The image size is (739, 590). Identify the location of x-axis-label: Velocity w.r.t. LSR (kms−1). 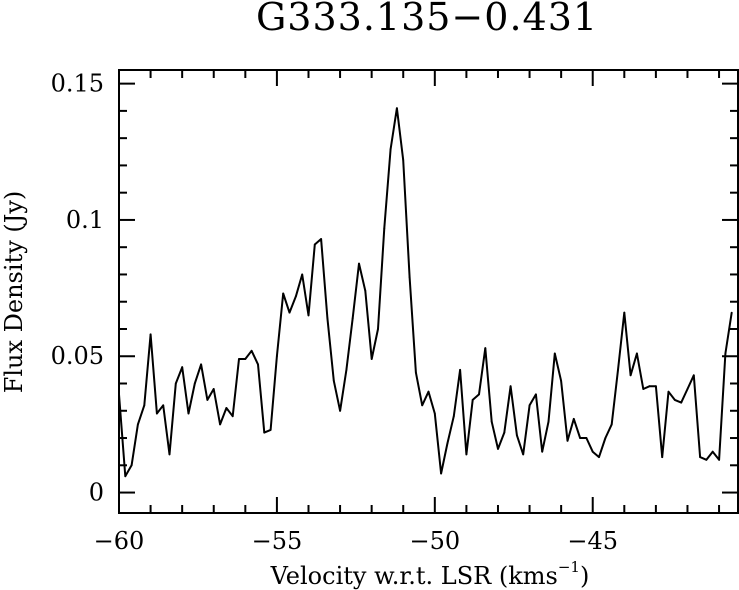
(430, 574).